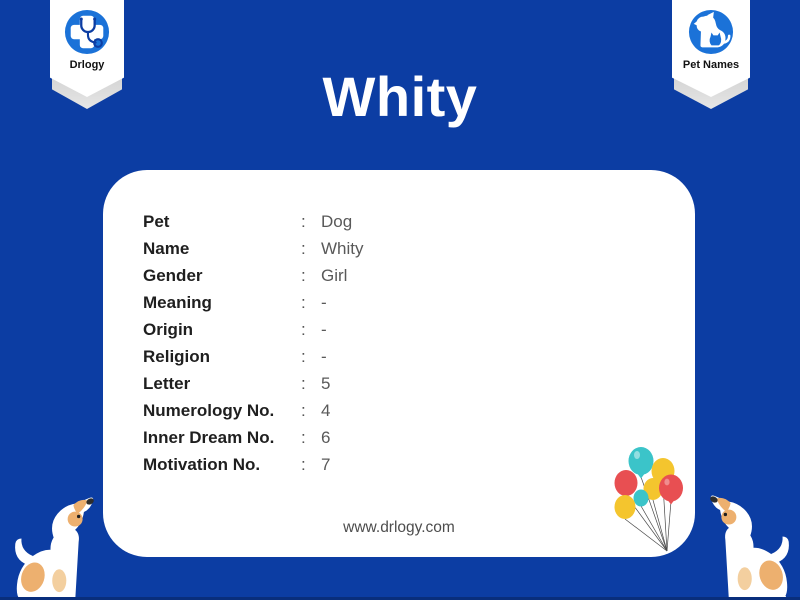 Image resolution: width=800 pixels, height=600 pixels. Describe the element at coordinates (156, 221) in the screenshot. I see `detail-label: Pet` at that location.